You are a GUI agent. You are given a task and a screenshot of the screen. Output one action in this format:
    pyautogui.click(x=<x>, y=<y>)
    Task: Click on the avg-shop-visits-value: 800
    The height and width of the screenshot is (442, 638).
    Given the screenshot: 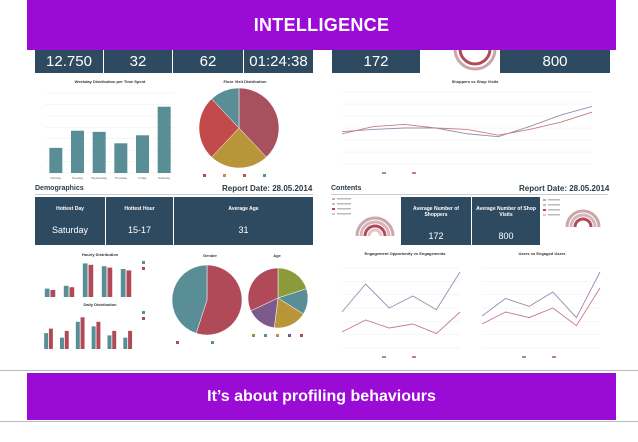 What is the action you would take?
    pyautogui.click(x=506, y=236)
    